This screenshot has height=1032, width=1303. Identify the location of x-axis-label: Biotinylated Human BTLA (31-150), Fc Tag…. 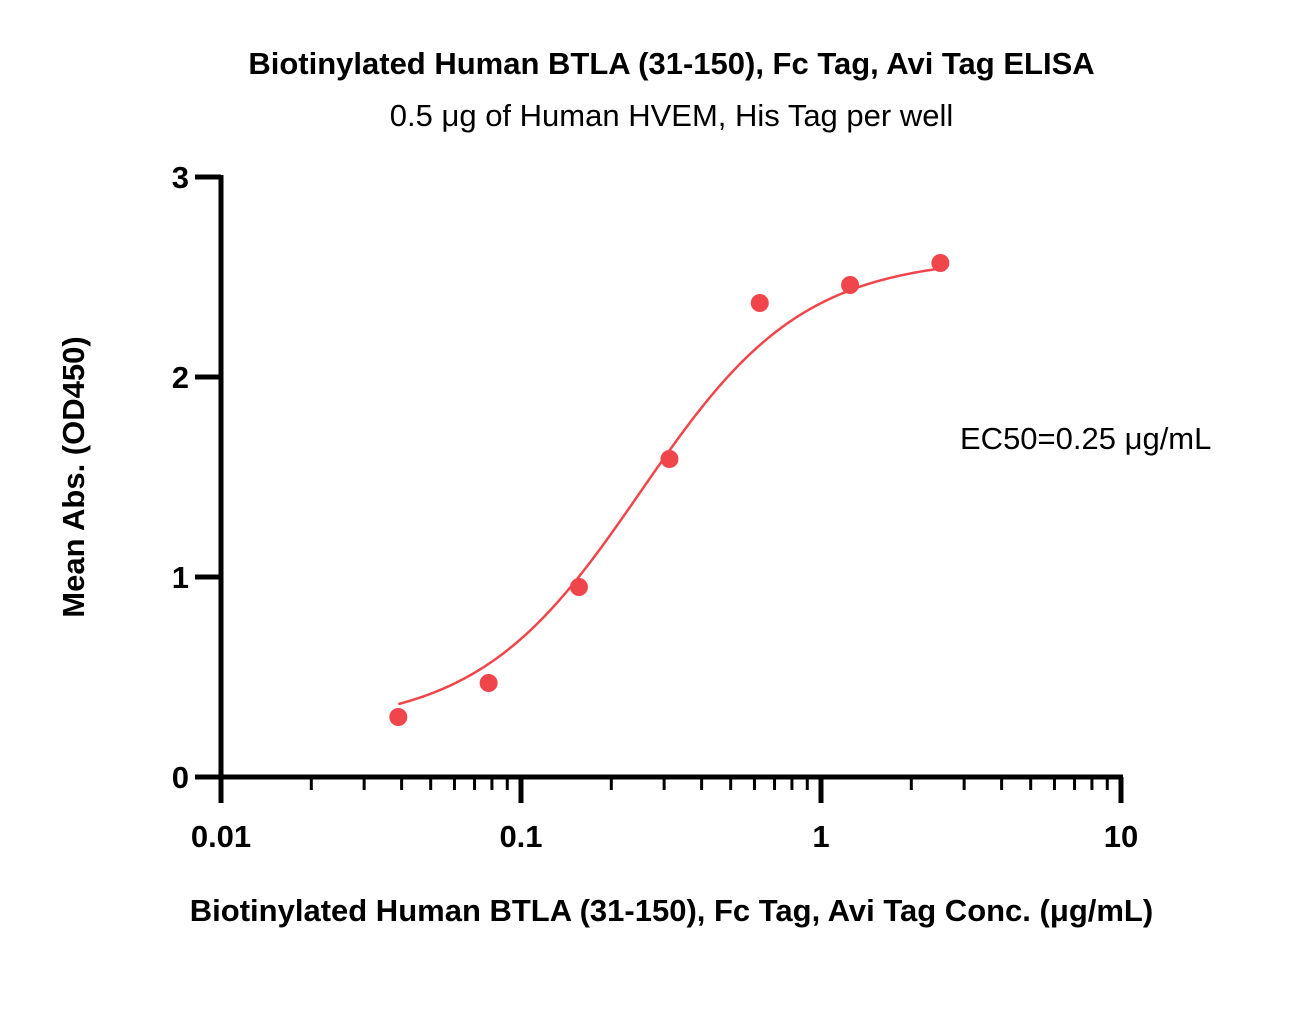
(671, 910).